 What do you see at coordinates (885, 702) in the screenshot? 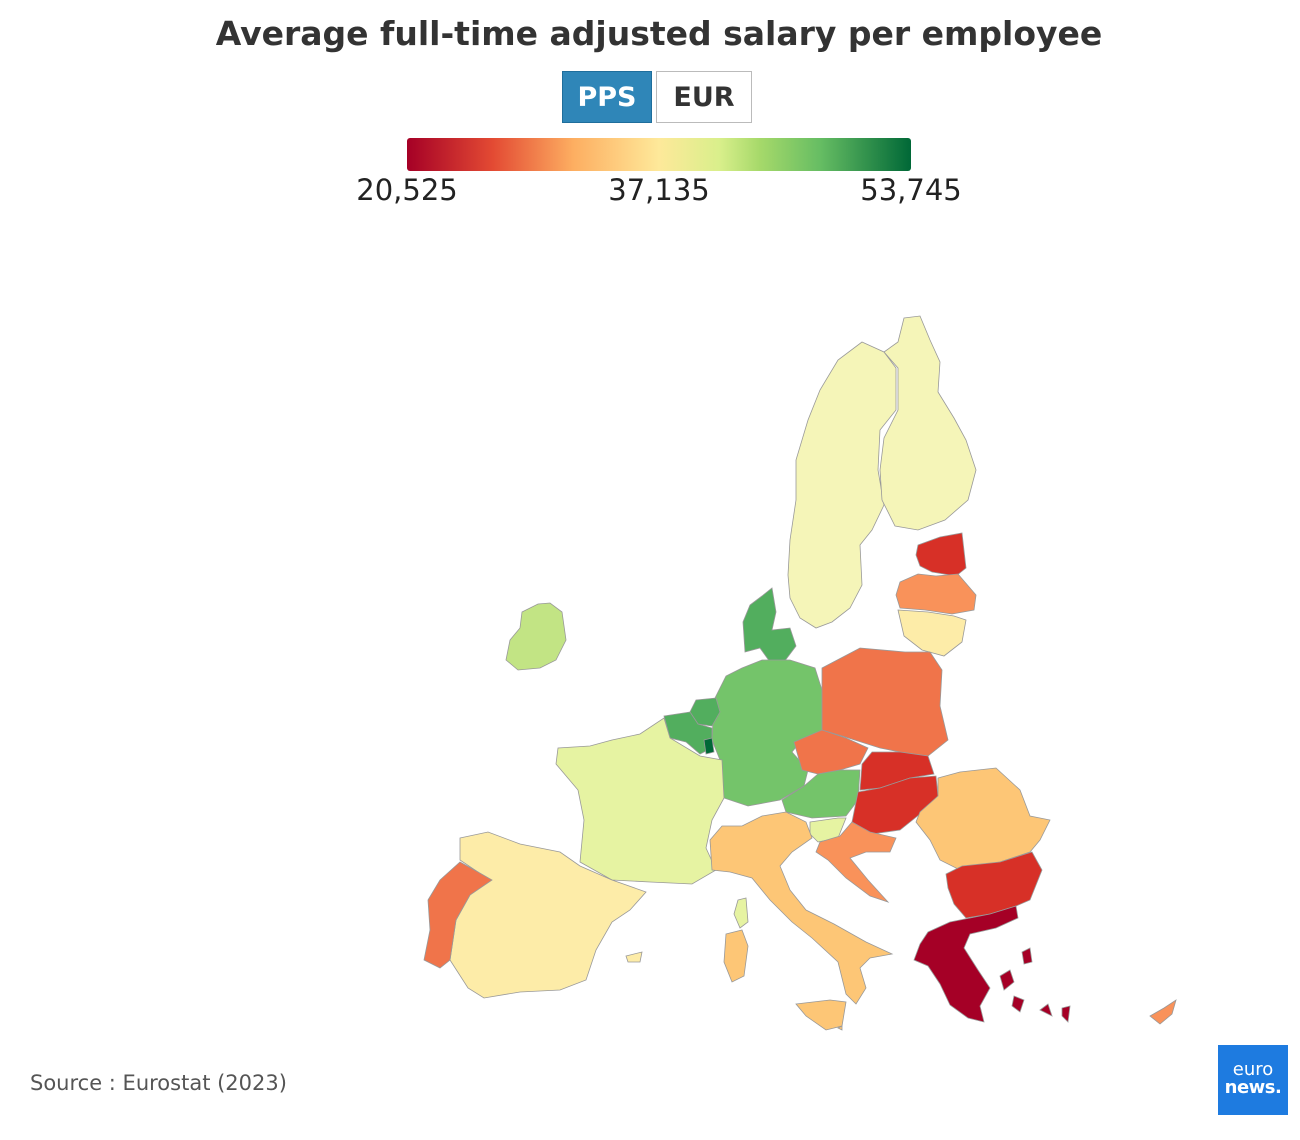
I see `country-poland` at bounding box center [885, 702].